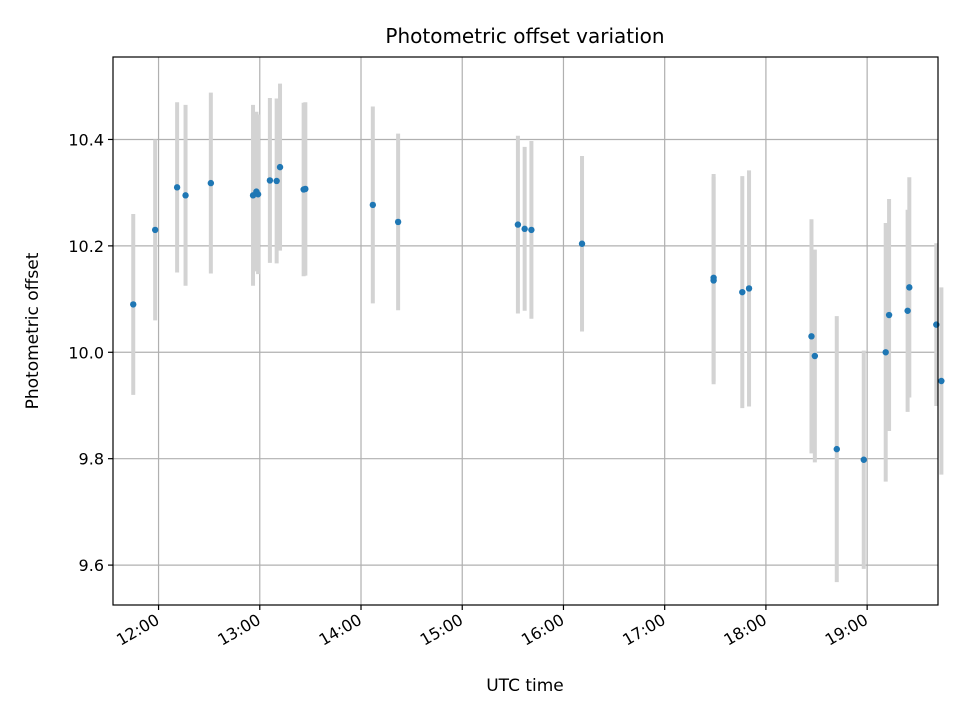 The width and height of the screenshot is (960, 720). Describe the element at coordinates (86, 352) in the screenshot. I see `y-tick-label: 10.0` at that location.